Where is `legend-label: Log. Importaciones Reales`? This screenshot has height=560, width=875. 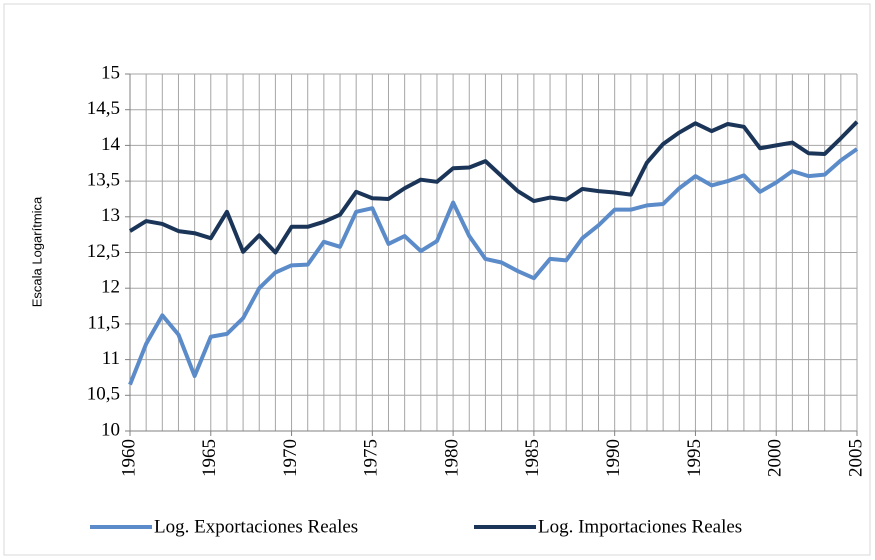
legend-label: Log. Importaciones Reales is located at coordinates (640, 526).